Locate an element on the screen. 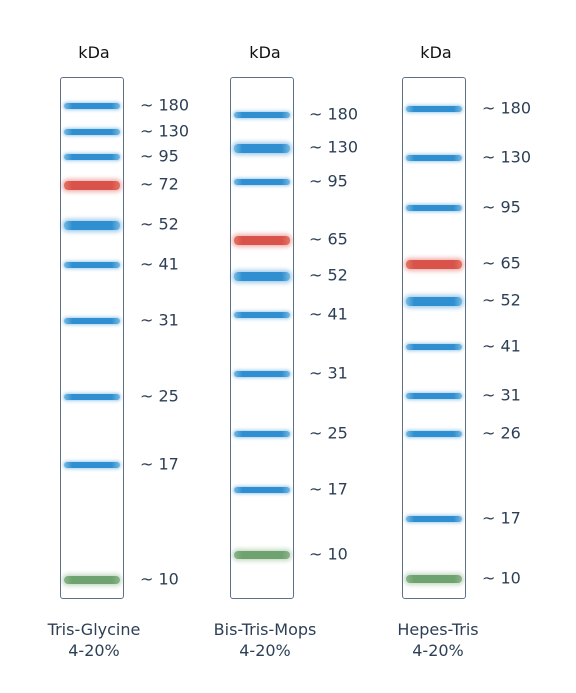 The height and width of the screenshot is (693, 576). molecular-weight-label: ~ 26 is located at coordinates (501, 433).